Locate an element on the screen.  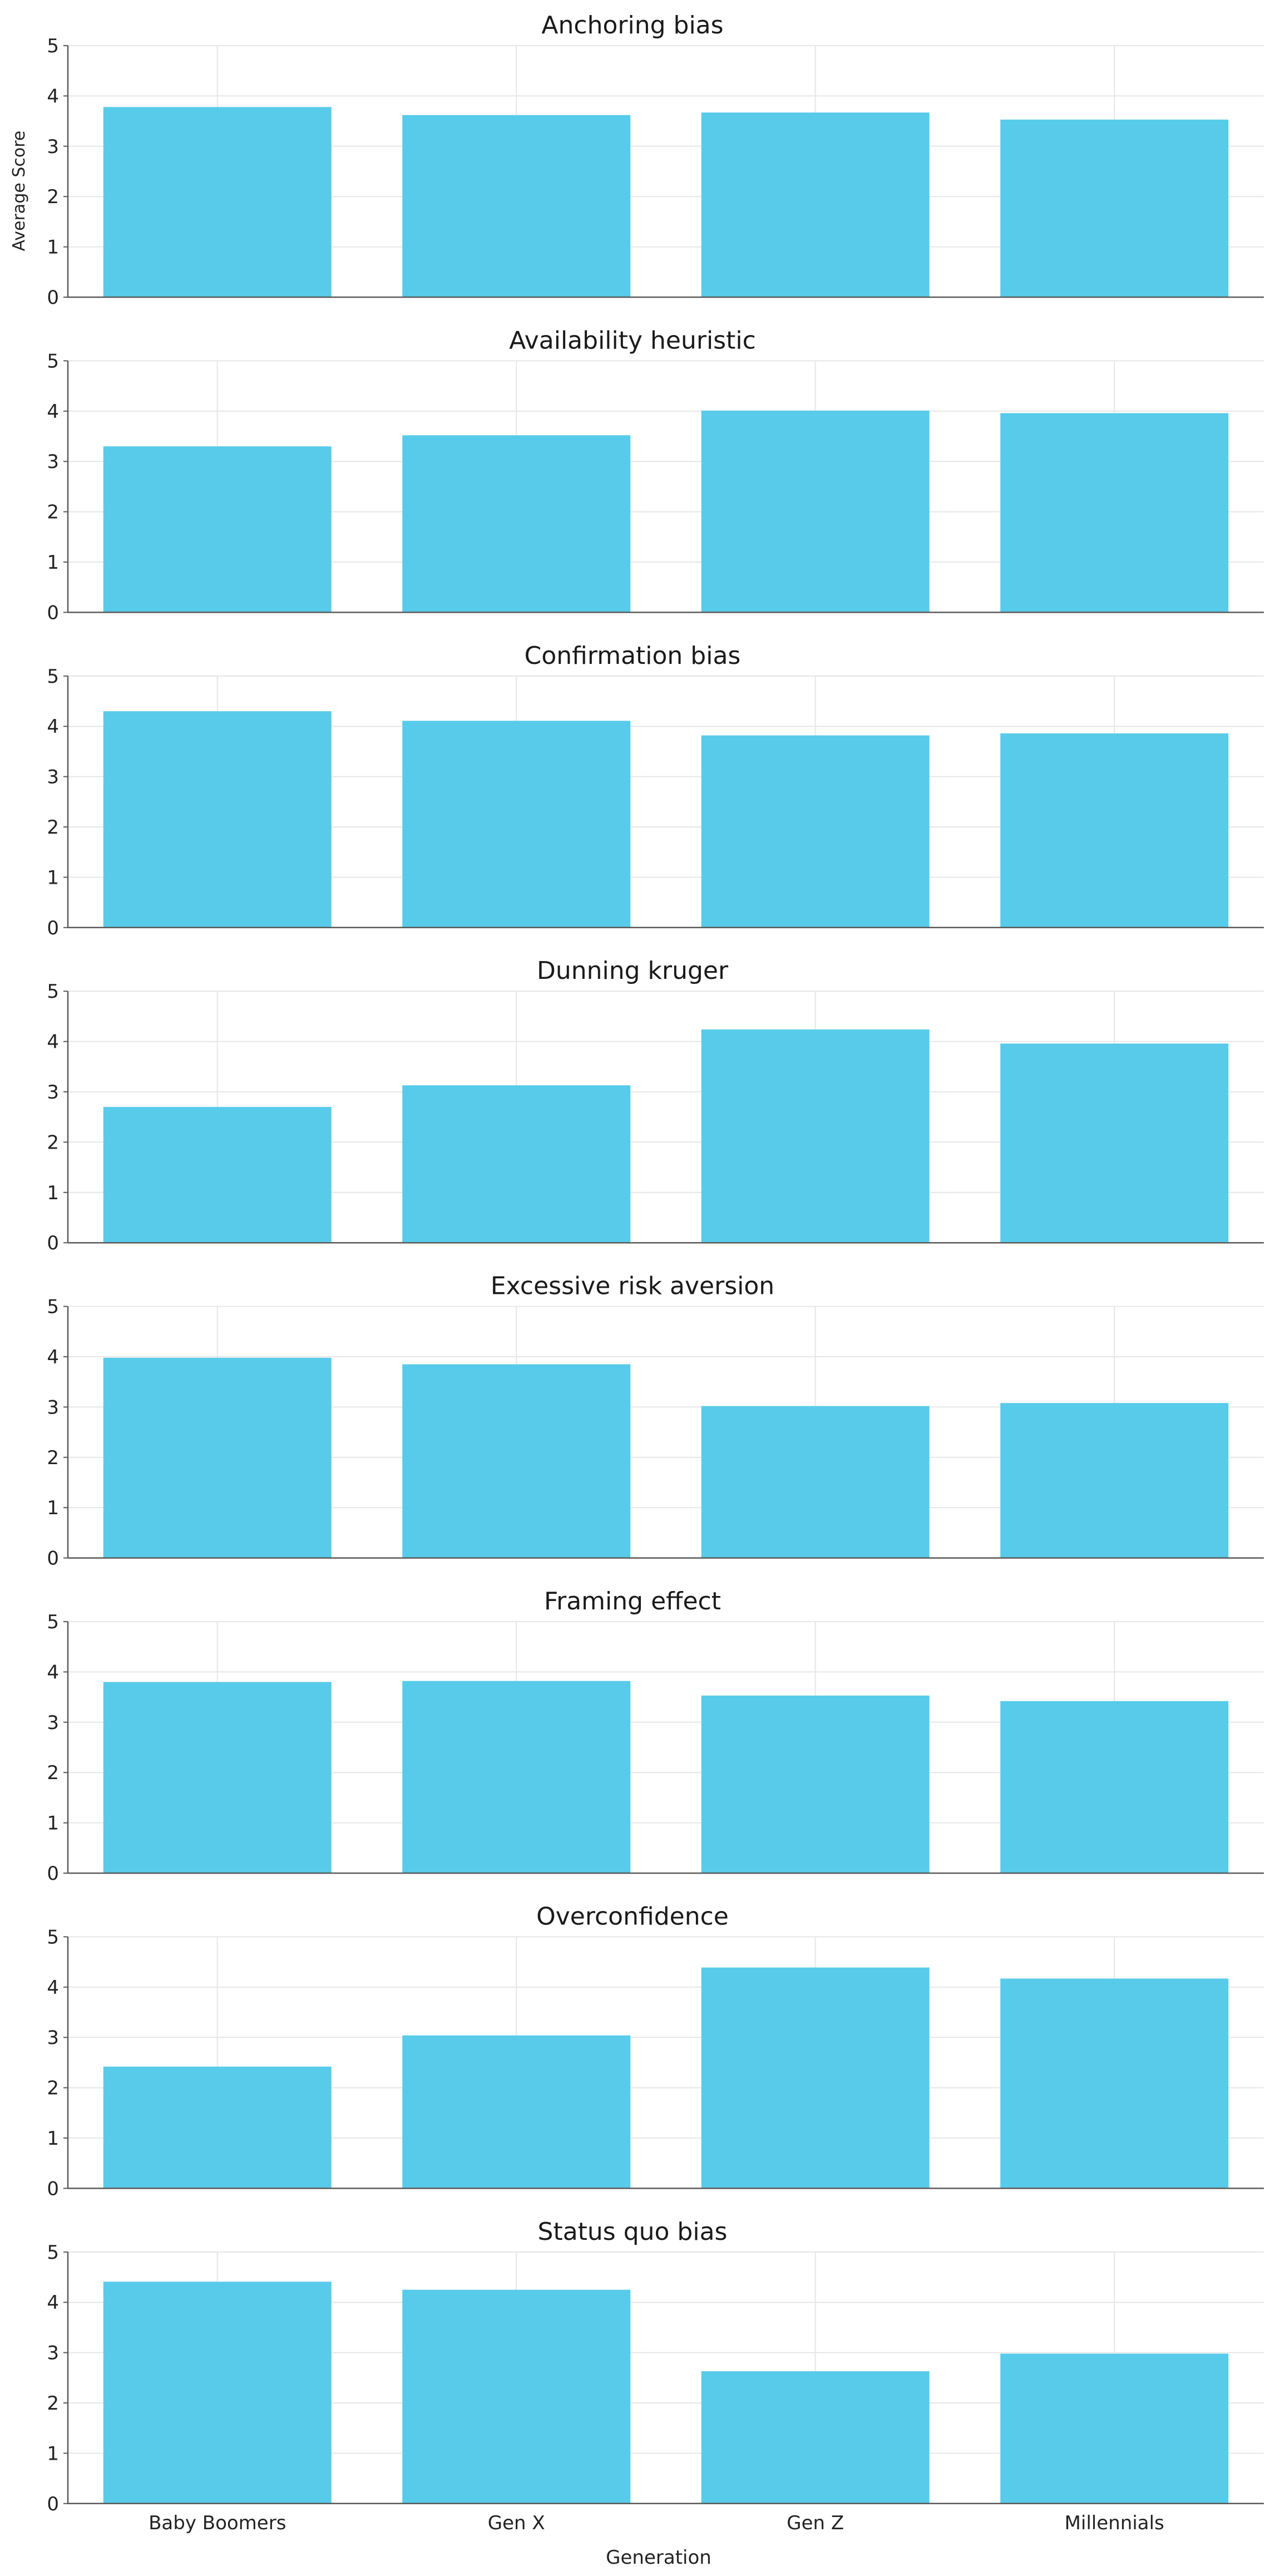
chart-panel: Excessive risk aversion 0 1 2 3 4 5 is located at coordinates (655, 1421).